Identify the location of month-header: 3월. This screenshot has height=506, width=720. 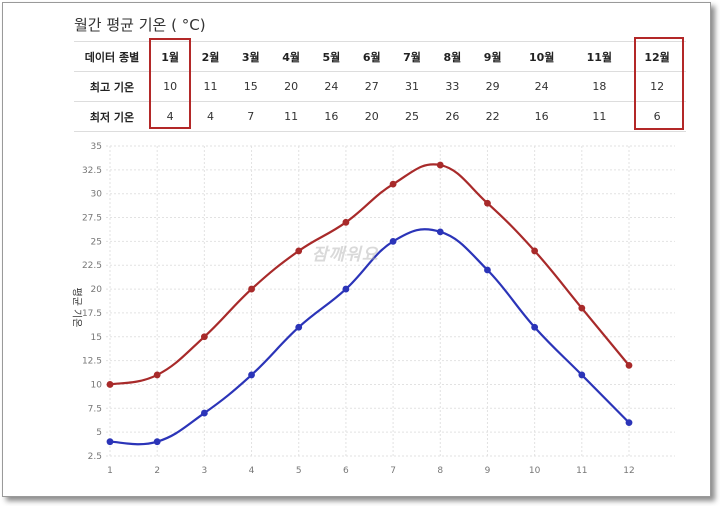
(250, 56).